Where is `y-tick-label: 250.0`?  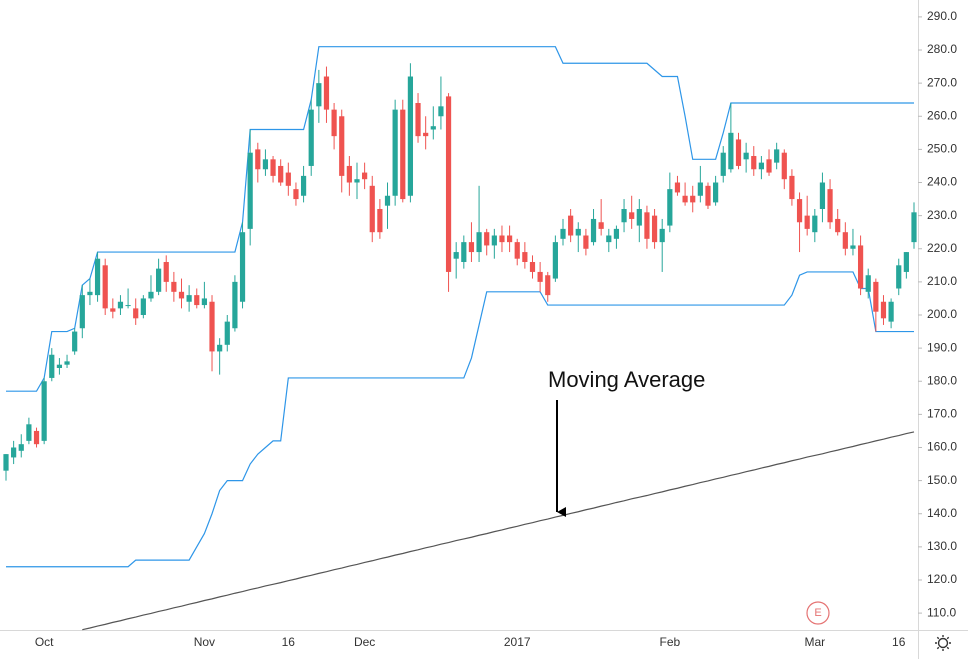 y-tick-label: 250.0 is located at coordinates (942, 149).